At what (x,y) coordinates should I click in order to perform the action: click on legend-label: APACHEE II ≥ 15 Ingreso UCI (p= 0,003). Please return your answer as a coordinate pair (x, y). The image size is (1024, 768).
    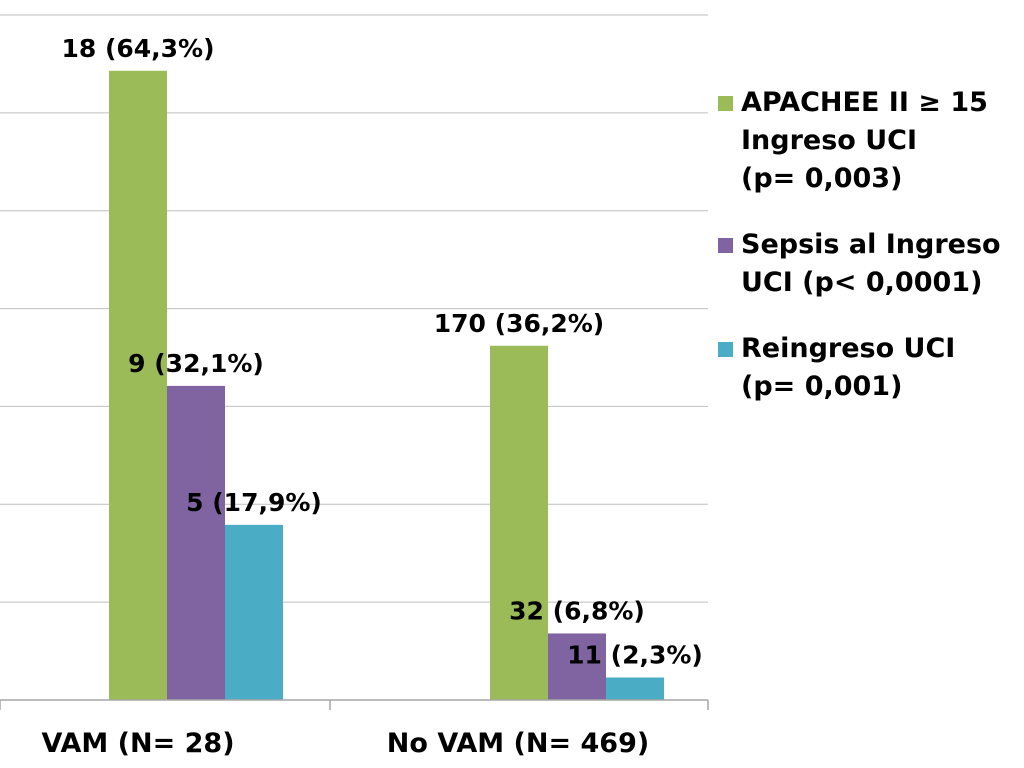
    Looking at the image, I should click on (864, 140).